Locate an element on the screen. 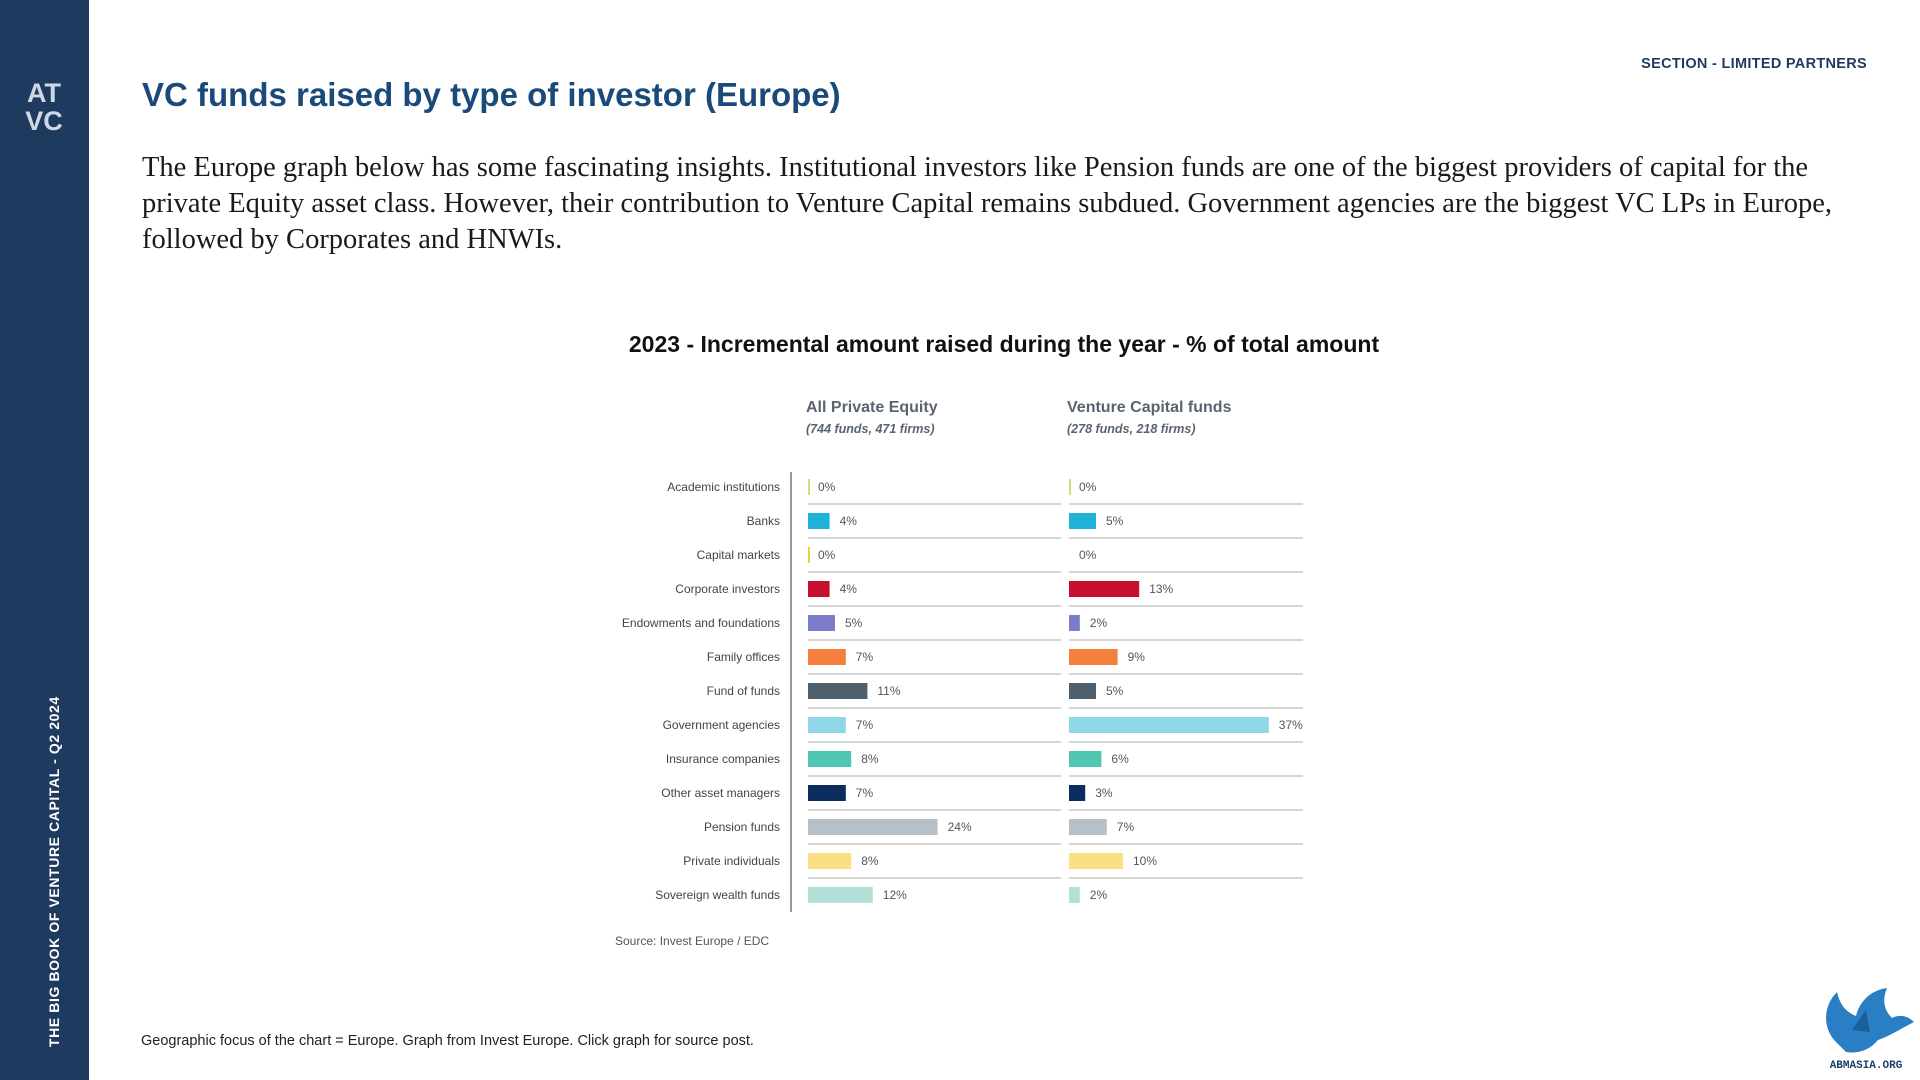 Image resolution: width=1920 pixels, height=1080 pixels. data-label: 6% is located at coordinates (1120, 759).